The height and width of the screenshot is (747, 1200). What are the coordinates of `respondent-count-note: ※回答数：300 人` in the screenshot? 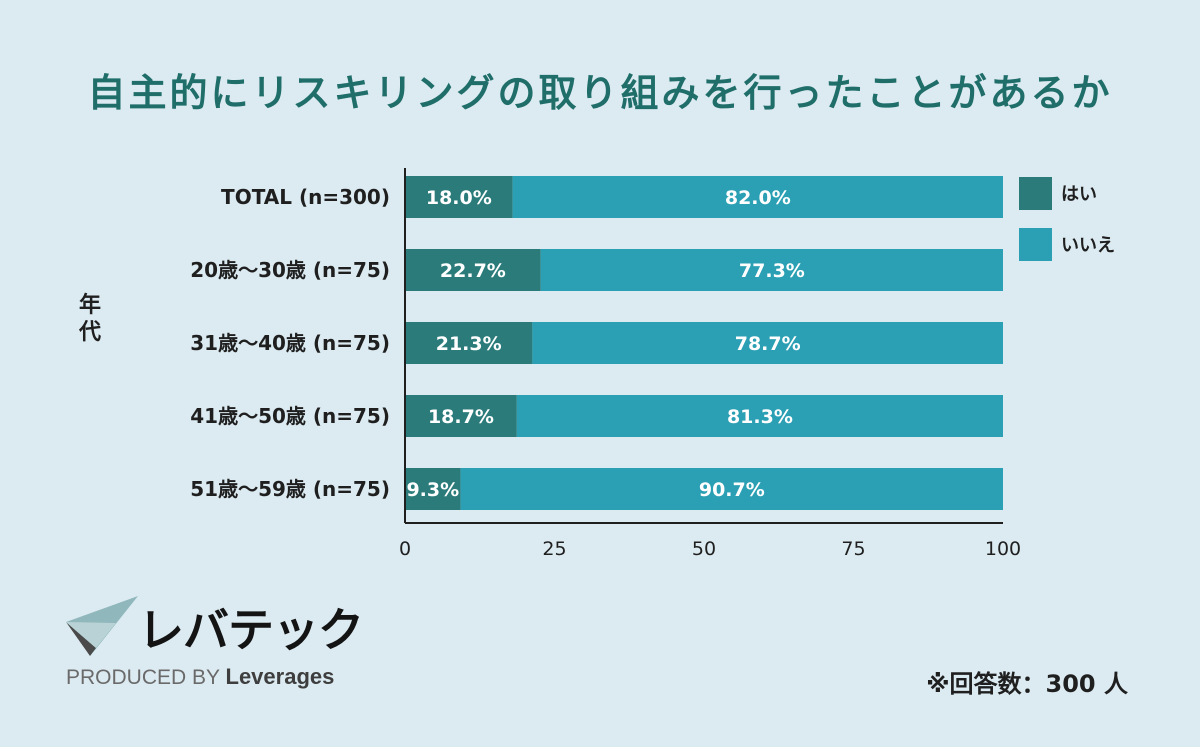 It's located at (1027, 684).